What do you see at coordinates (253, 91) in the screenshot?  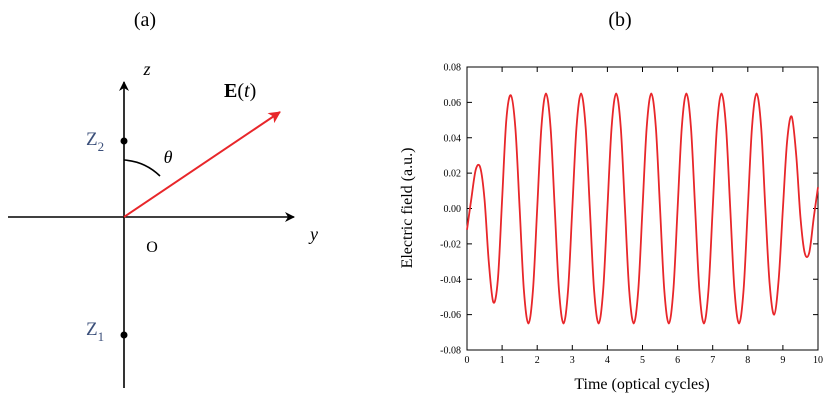 I see `field-vector-label-close: )` at bounding box center [253, 91].